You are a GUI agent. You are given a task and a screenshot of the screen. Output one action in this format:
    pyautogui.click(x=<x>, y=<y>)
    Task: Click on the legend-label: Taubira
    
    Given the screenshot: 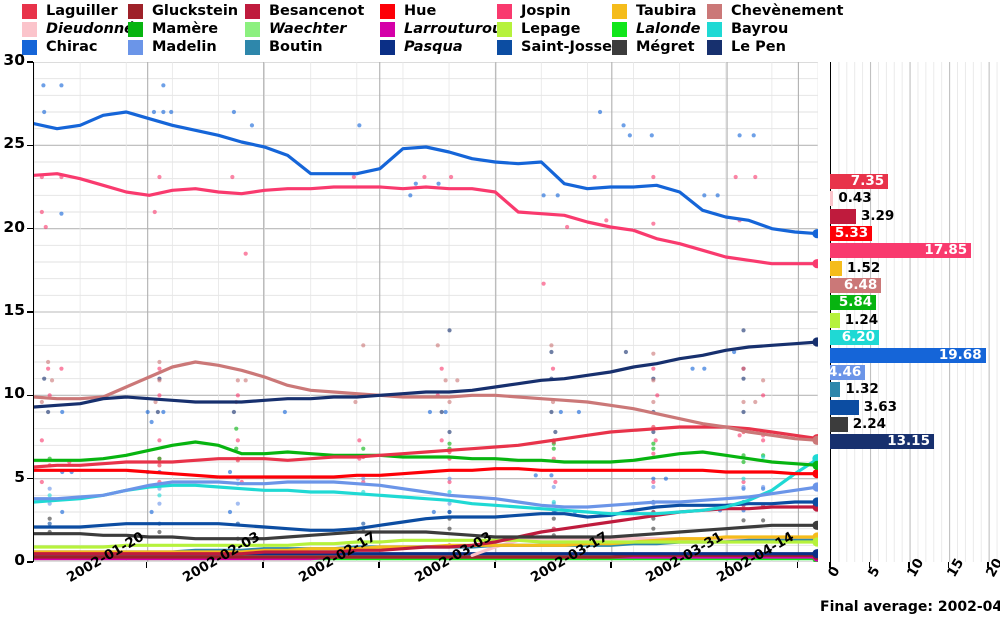 What is the action you would take?
    pyautogui.click(x=666, y=10)
    